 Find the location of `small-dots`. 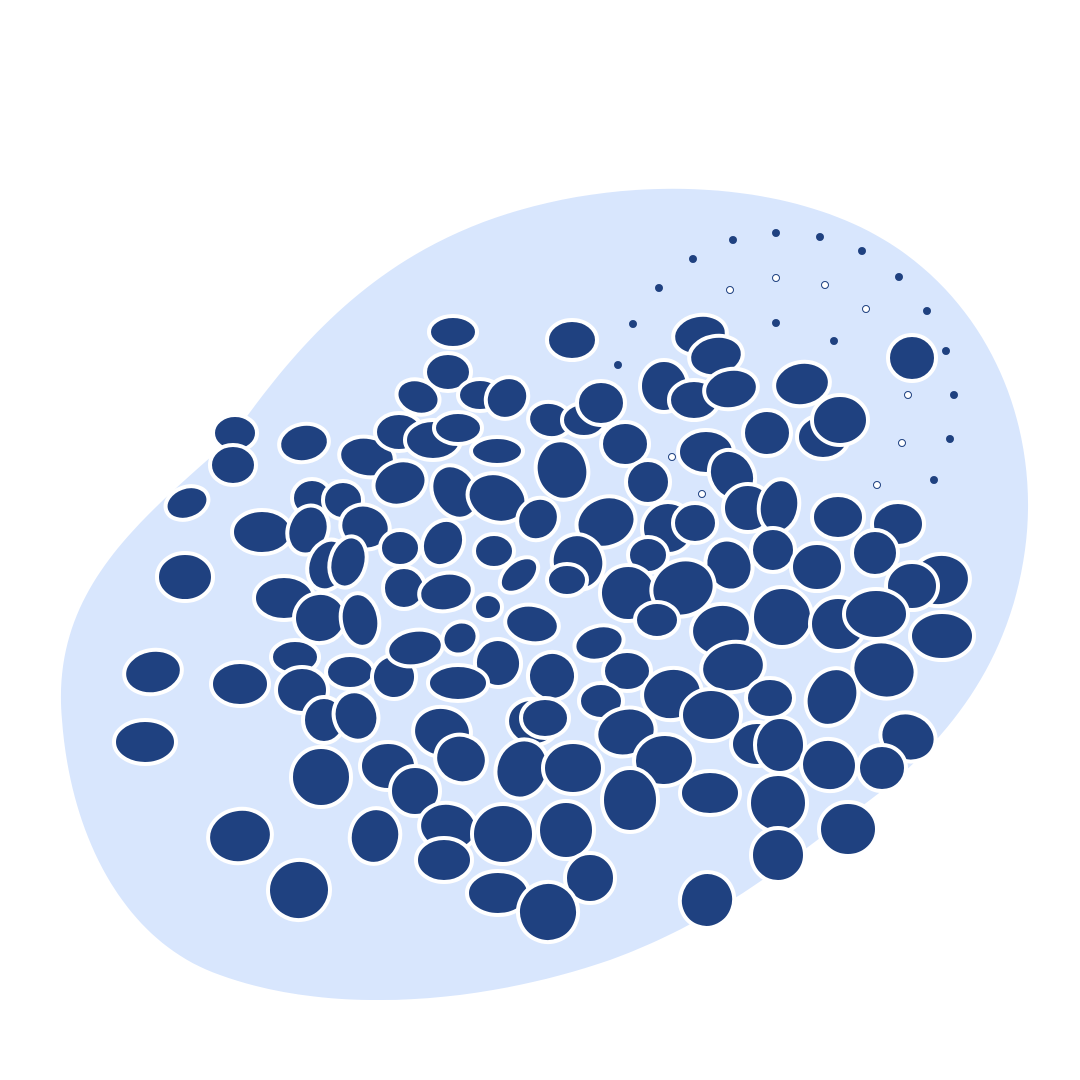

small-dots is located at coordinates (786, 363).